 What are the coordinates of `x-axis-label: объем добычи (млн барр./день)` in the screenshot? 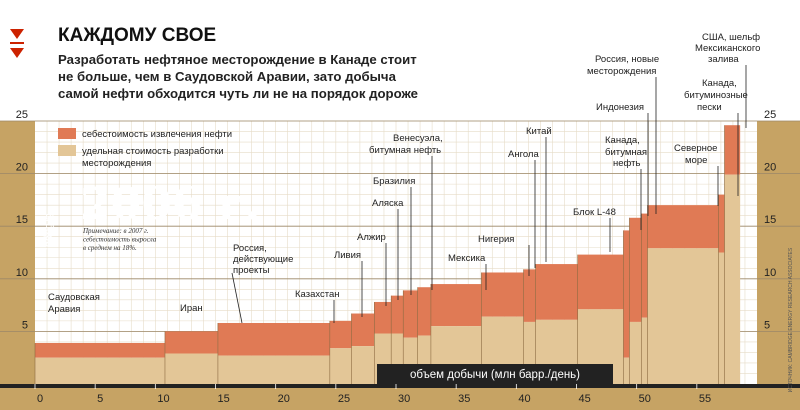 It's located at (495, 375).